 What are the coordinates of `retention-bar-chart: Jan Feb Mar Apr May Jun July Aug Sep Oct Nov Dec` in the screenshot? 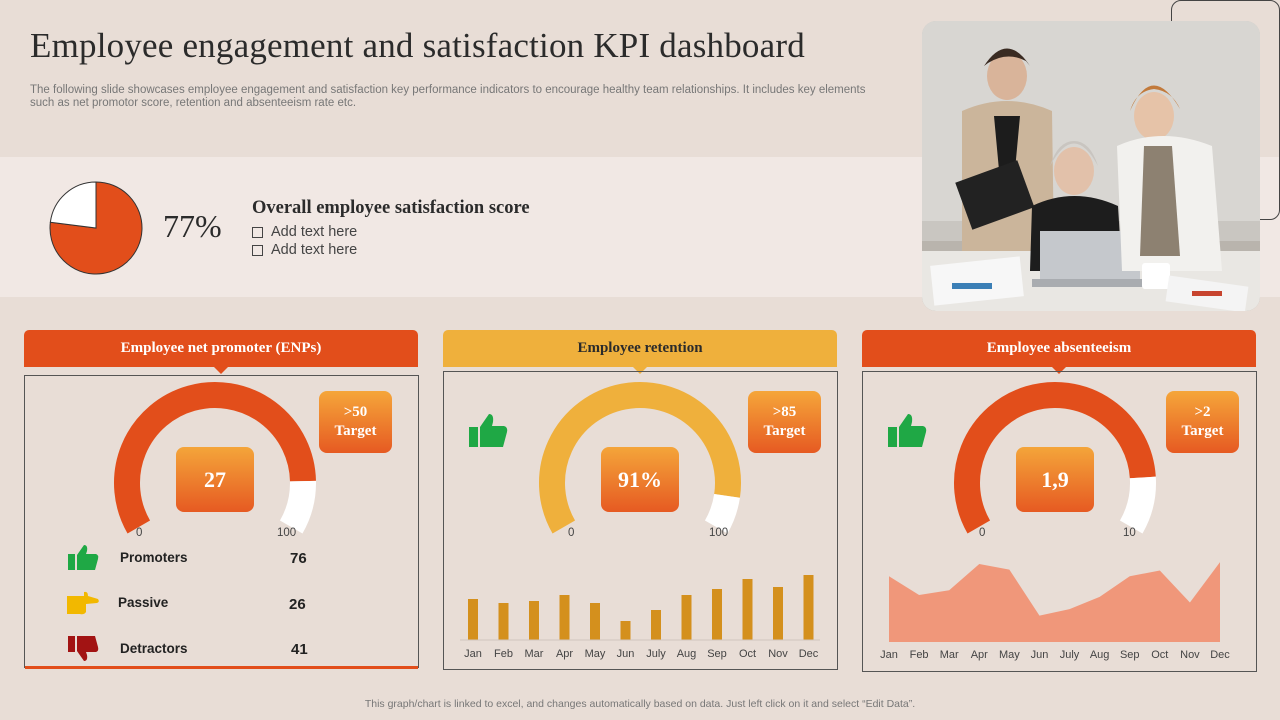 It's located at (640, 617).